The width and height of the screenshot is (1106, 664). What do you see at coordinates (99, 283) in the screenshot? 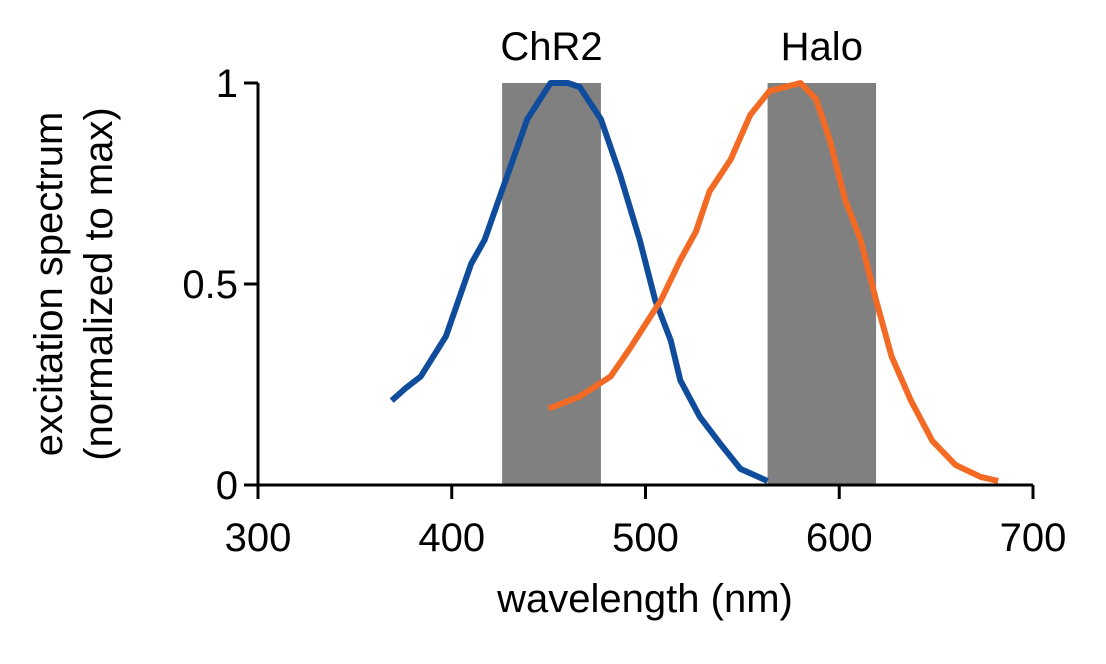
I see `y-axis-label-line2: (normalized to max)` at bounding box center [99, 283].